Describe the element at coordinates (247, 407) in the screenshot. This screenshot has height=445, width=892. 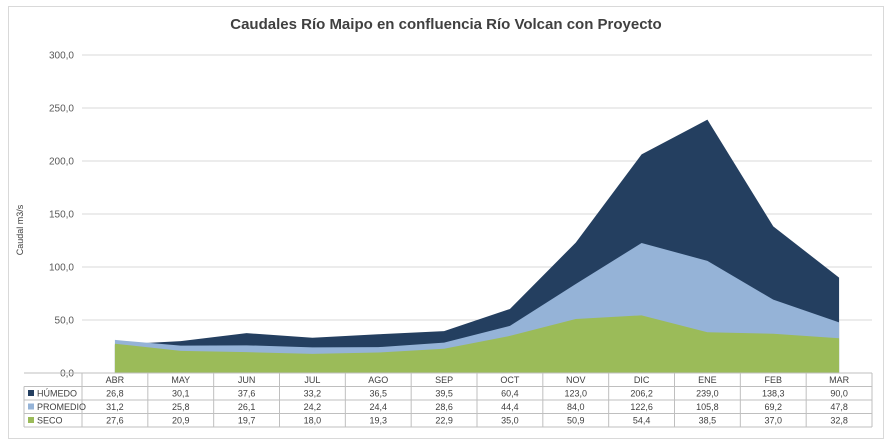
I see `data-label: 26,1` at that location.